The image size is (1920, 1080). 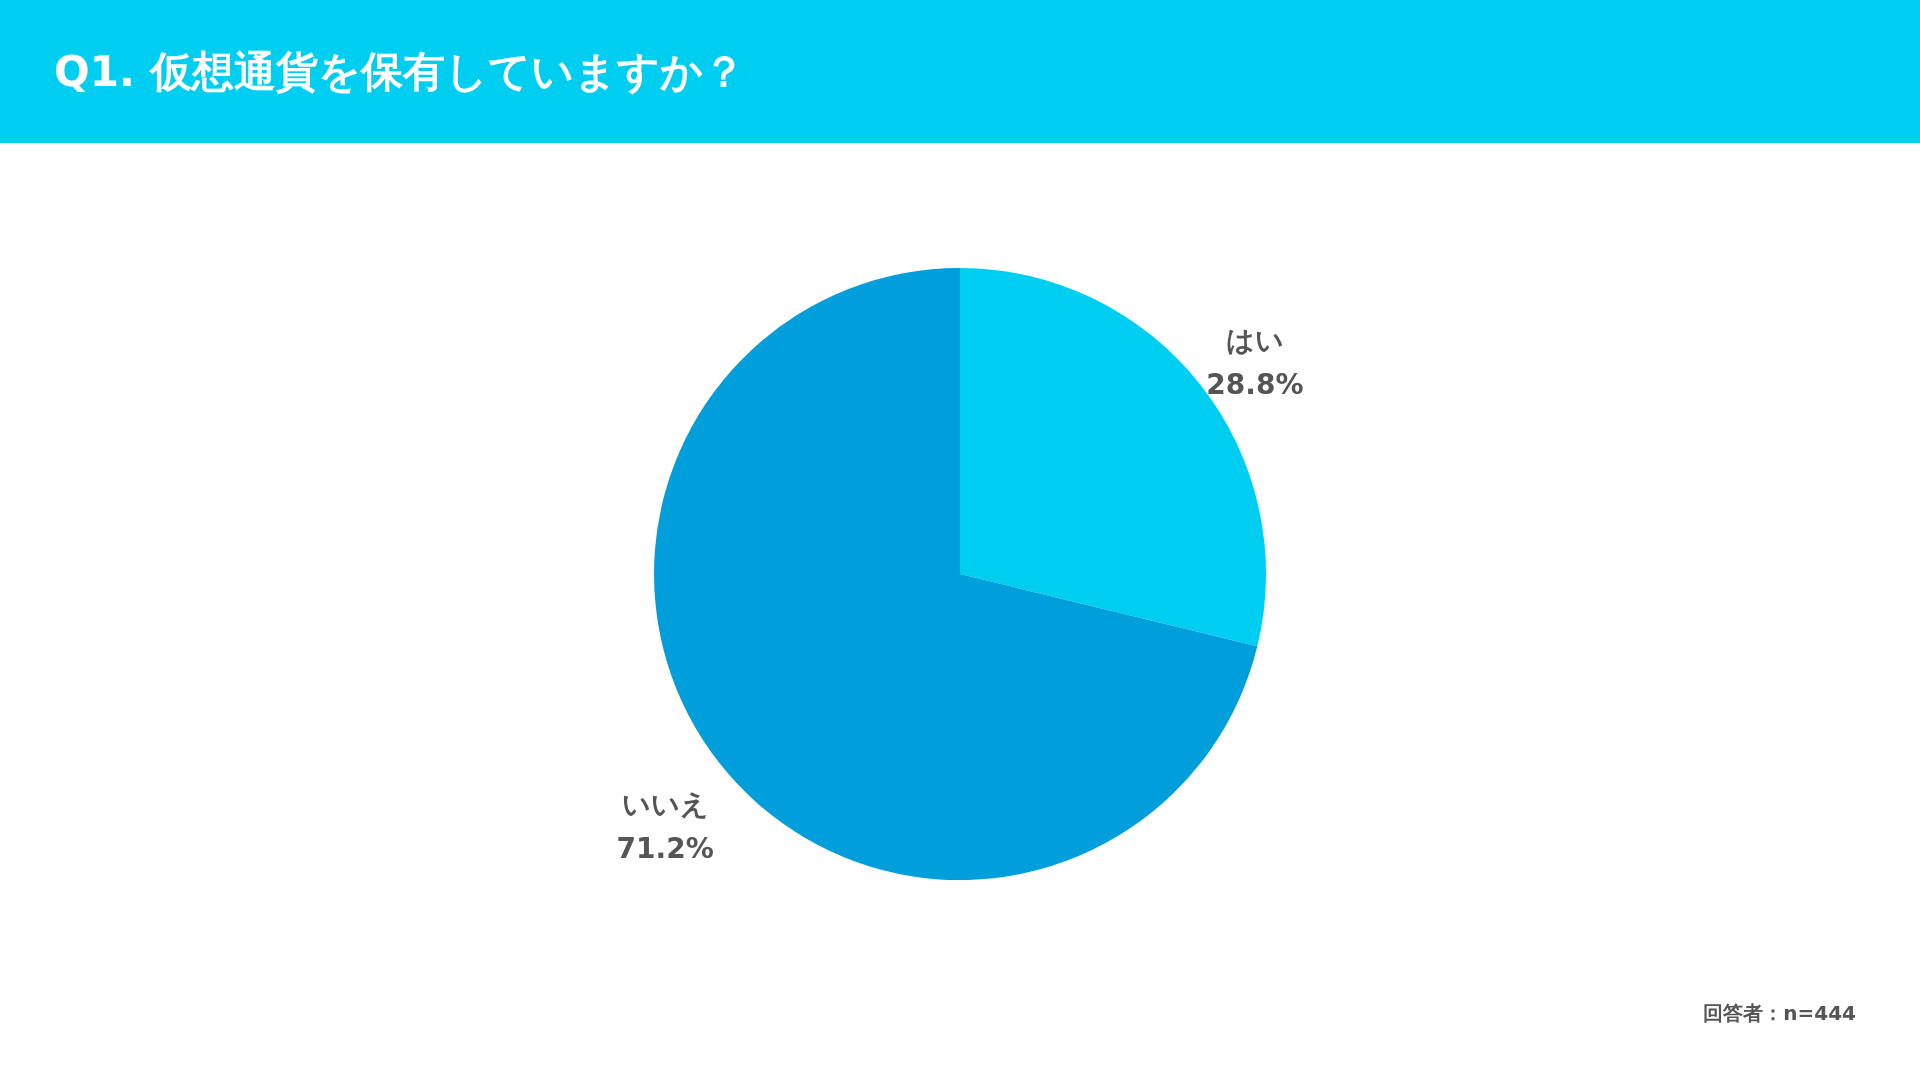 What do you see at coordinates (1255, 385) in the screenshot?
I see `data-label: 28.8%` at bounding box center [1255, 385].